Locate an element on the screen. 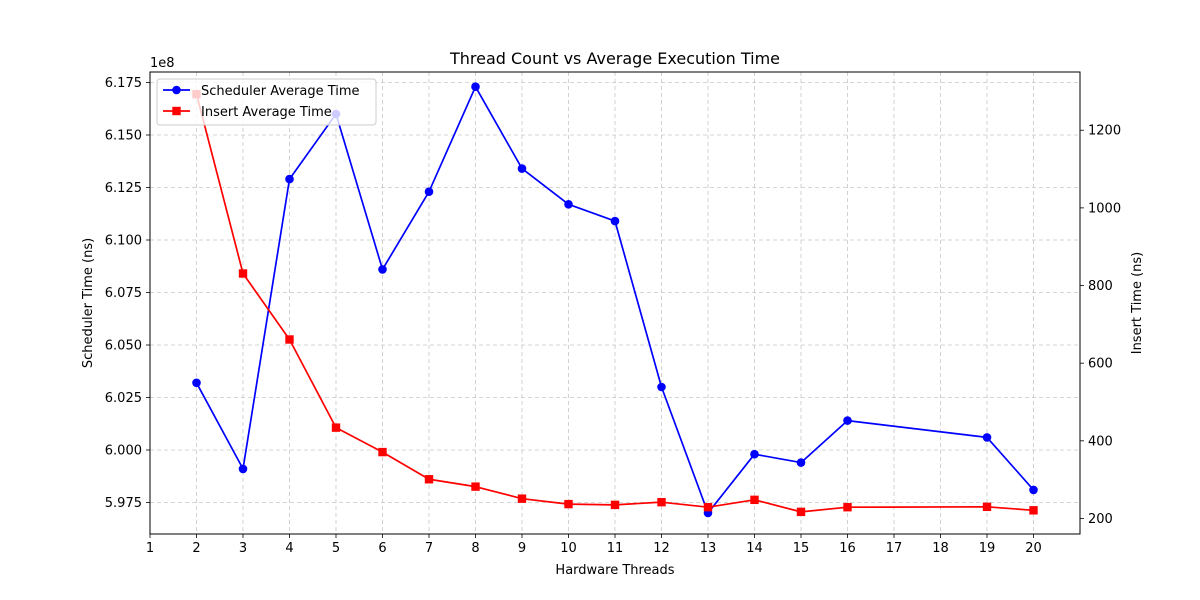 The height and width of the screenshot is (600, 1200). x-tick-label: 13 is located at coordinates (708, 548).